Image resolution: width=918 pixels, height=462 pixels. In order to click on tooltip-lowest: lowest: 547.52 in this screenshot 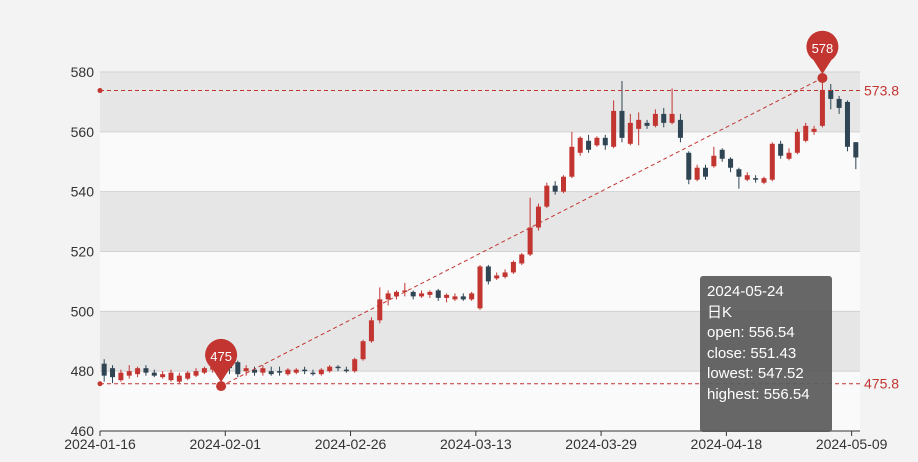, I will do `click(755, 373)`.